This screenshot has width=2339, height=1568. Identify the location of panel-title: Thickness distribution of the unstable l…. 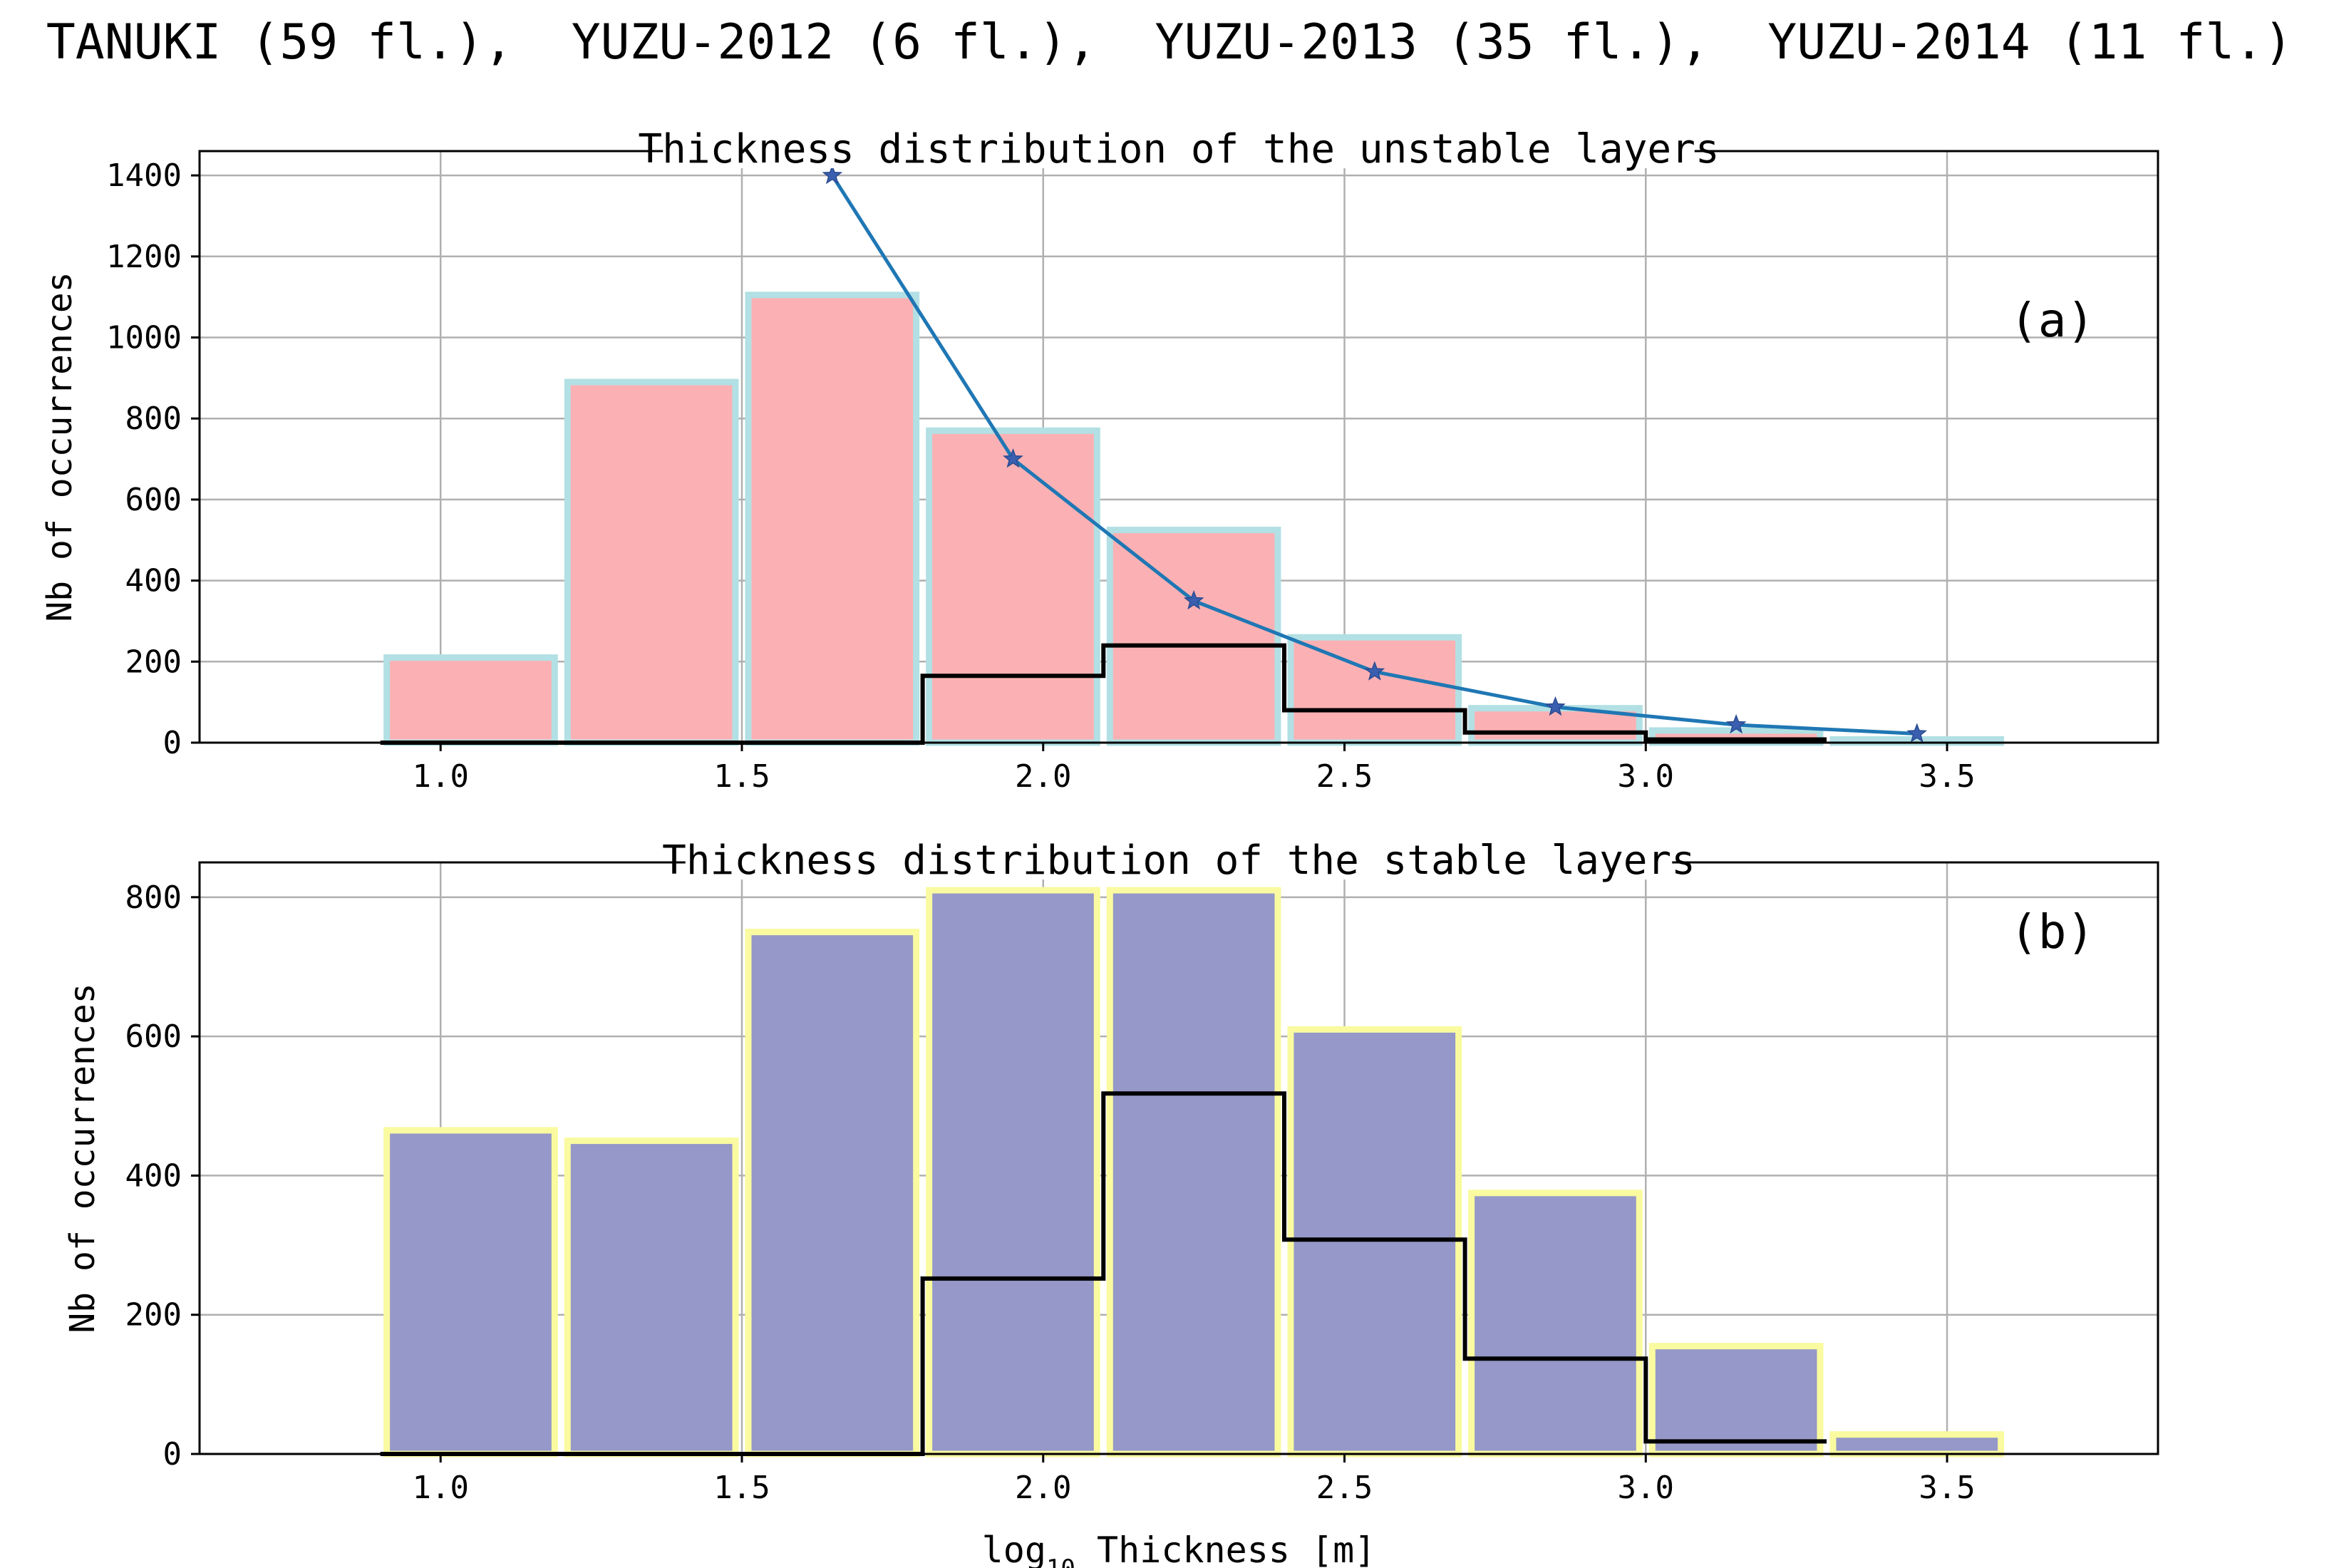
(1178, 149).